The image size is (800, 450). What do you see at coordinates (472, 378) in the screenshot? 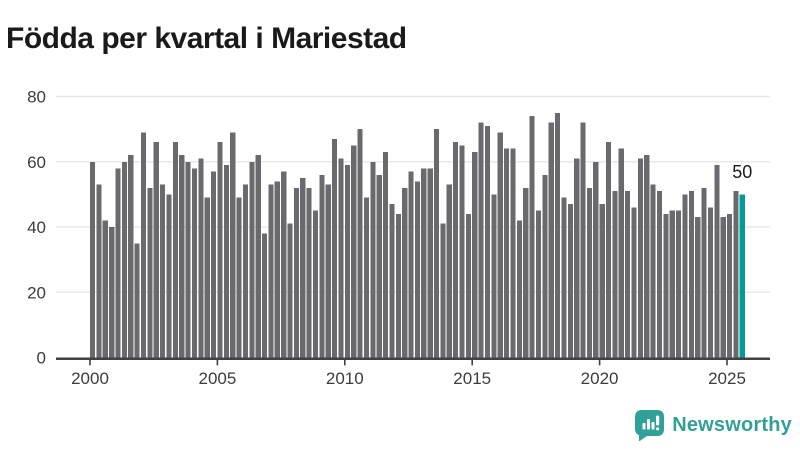
I see `x-tick-label: 2015` at bounding box center [472, 378].